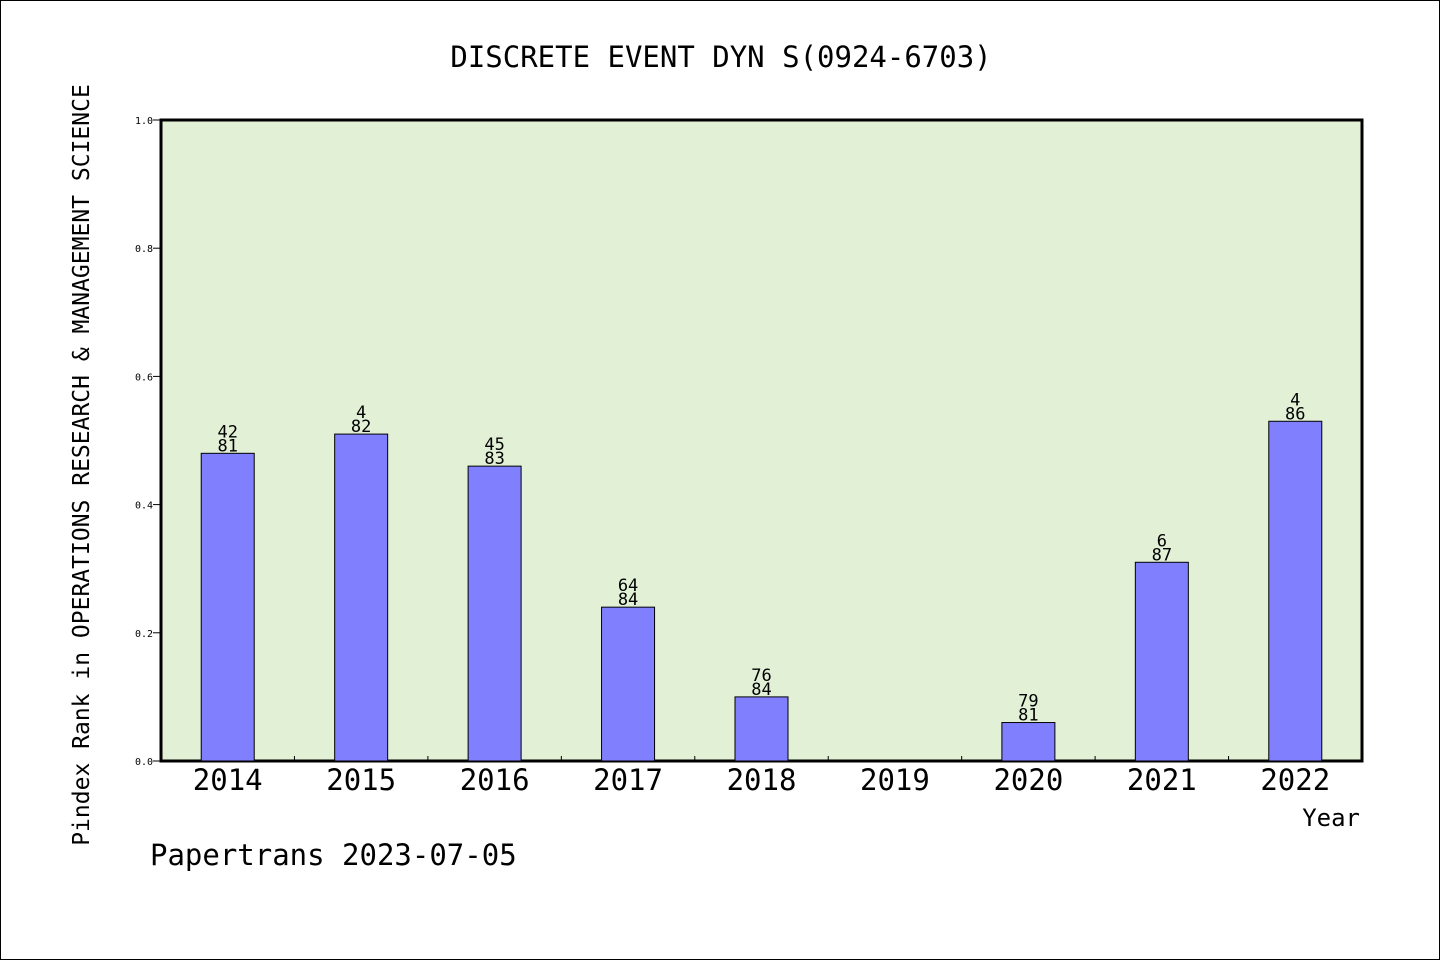 This screenshot has height=960, width=1440. I want to click on x-tick-label: 2017, so click(628, 780).